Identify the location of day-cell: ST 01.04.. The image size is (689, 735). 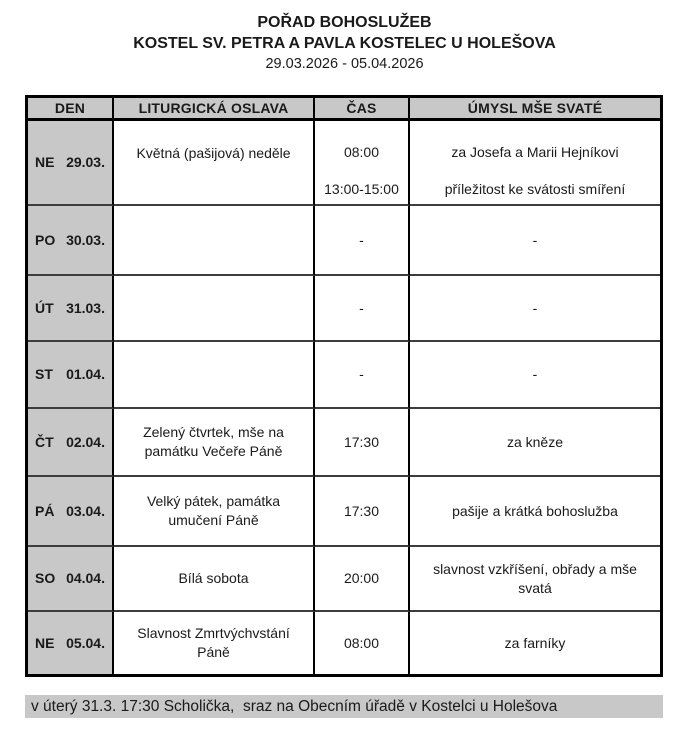
(71, 375).